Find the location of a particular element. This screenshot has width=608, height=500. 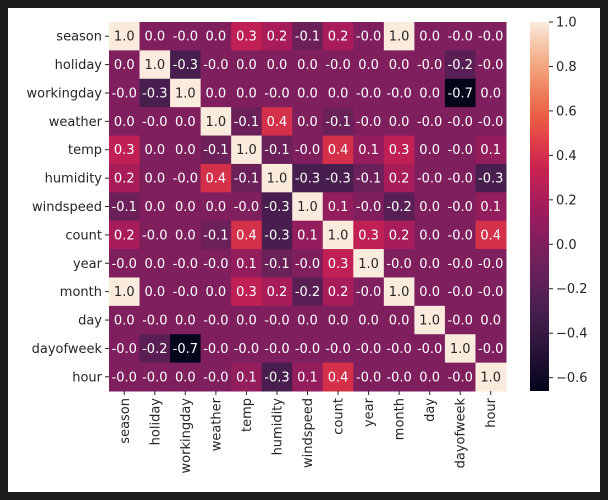

cell-value-hour-windspeed: 0.1 is located at coordinates (307, 377).